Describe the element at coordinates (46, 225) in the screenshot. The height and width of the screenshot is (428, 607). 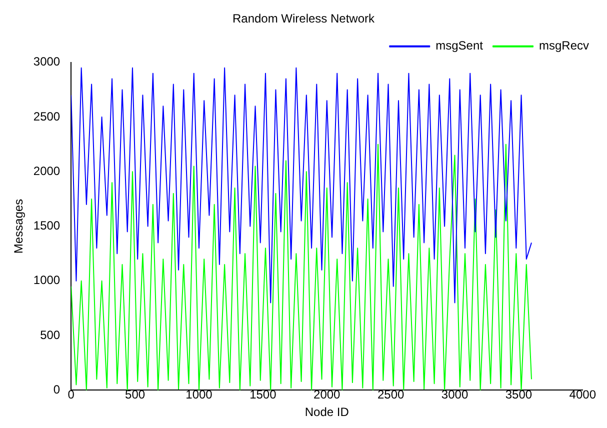
I see `y-tick-label: 1500` at that location.